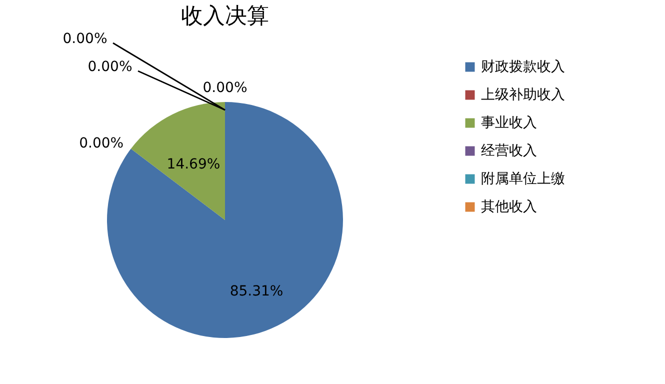  What do you see at coordinates (225, 16) in the screenshot?
I see `chart-title: 收入决算` at bounding box center [225, 16].